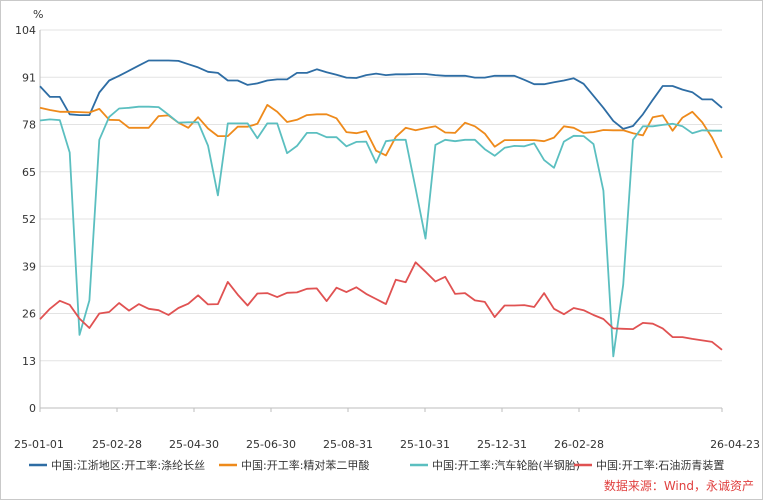 This screenshot has height=500, width=763. I want to click on y-tick-label: 26, so click(29, 314).